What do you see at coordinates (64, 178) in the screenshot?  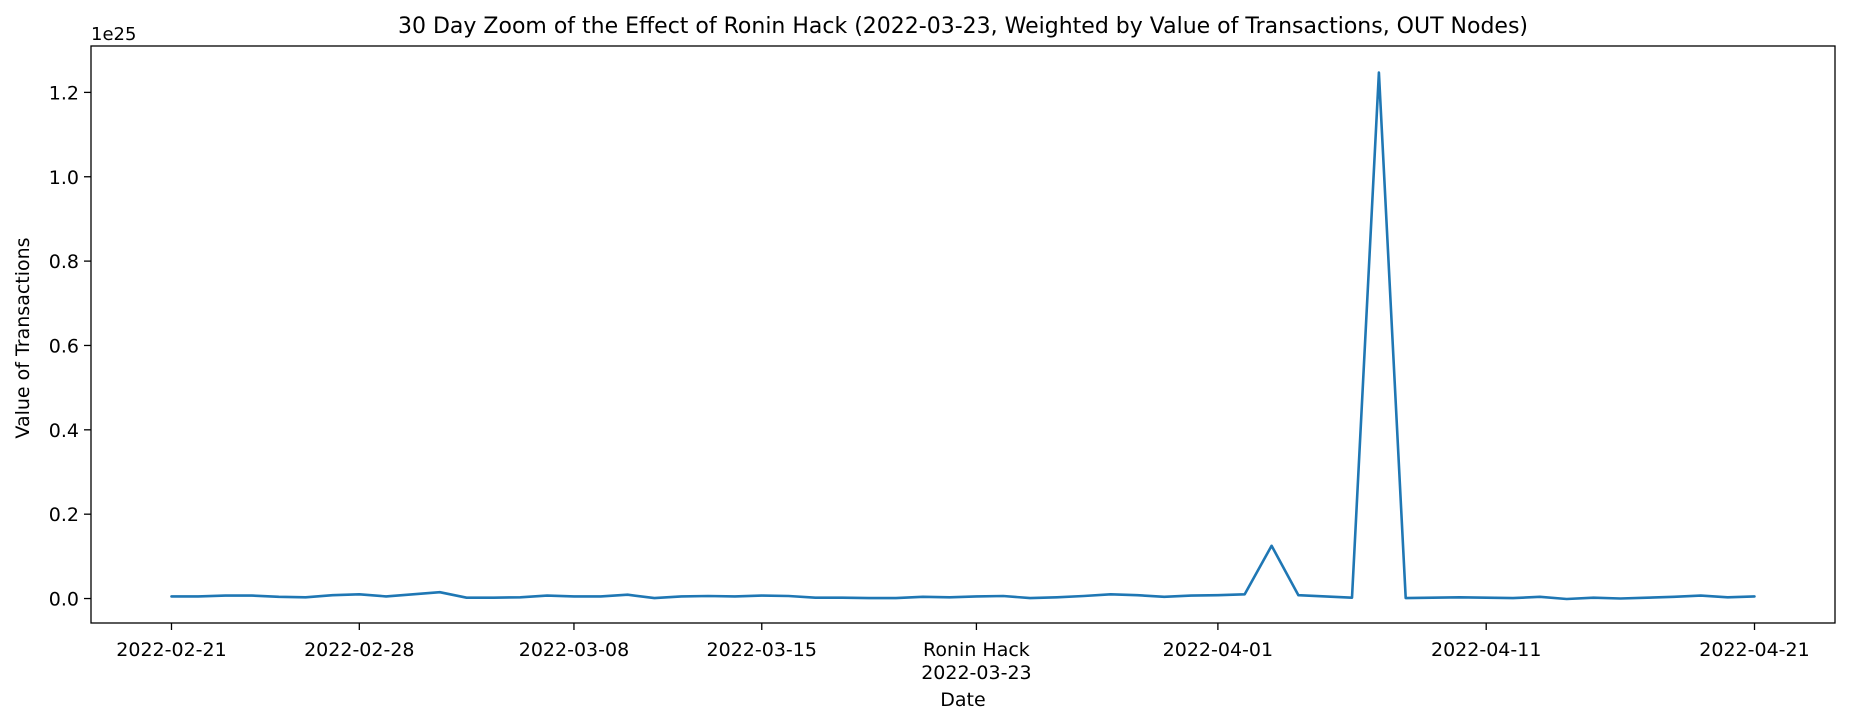 I see `y-tick-label: 1.0` at bounding box center [64, 178].